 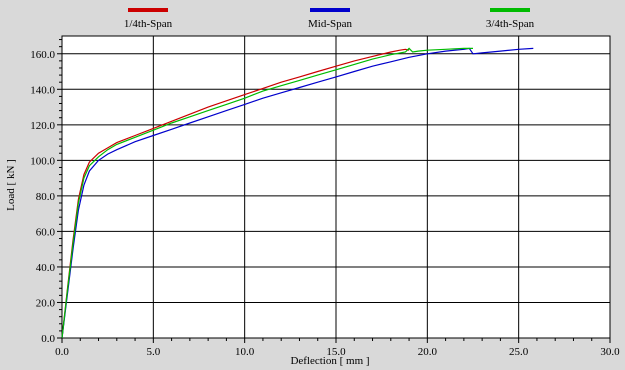 What do you see at coordinates (330, 24) in the screenshot?
I see `legend-label: Mid-Span` at bounding box center [330, 24].